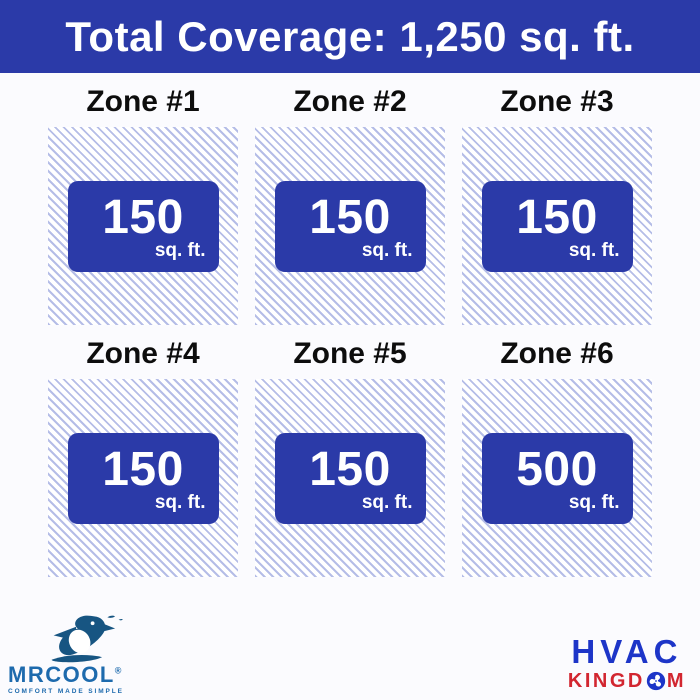 This screenshot has width=700, height=700. I want to click on zone-coverage-area: 500 sq. ft., so click(557, 478).